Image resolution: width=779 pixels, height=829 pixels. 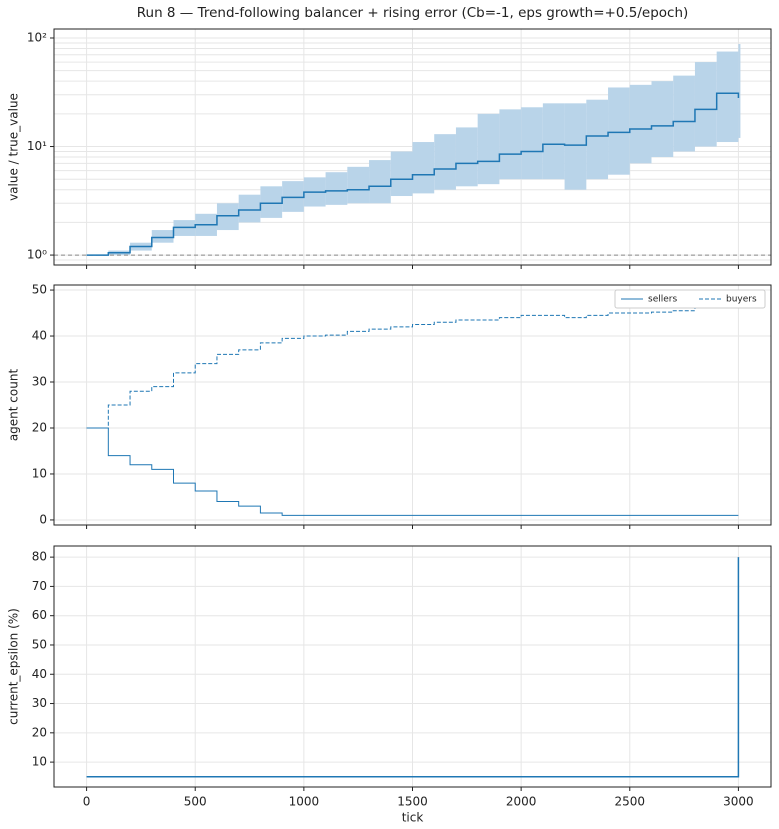 What do you see at coordinates (304, 802) in the screenshot?
I see `x-tick-label: 1000` at bounding box center [304, 802].